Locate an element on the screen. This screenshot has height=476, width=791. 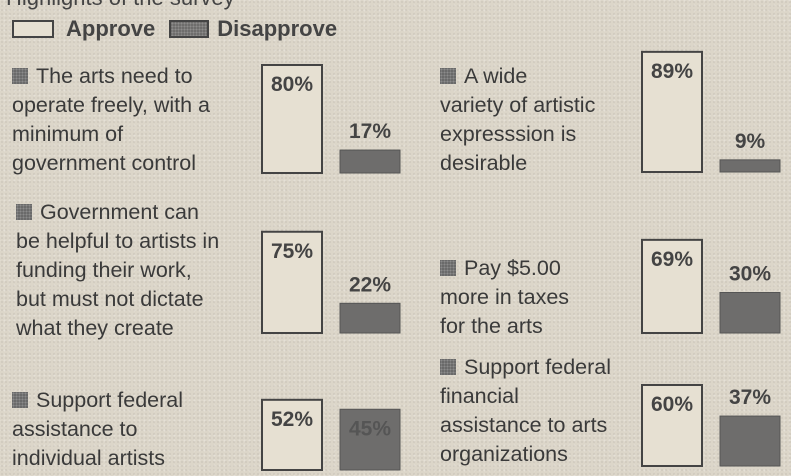
legend: Approve Disapprove is located at coordinates (174, 29).